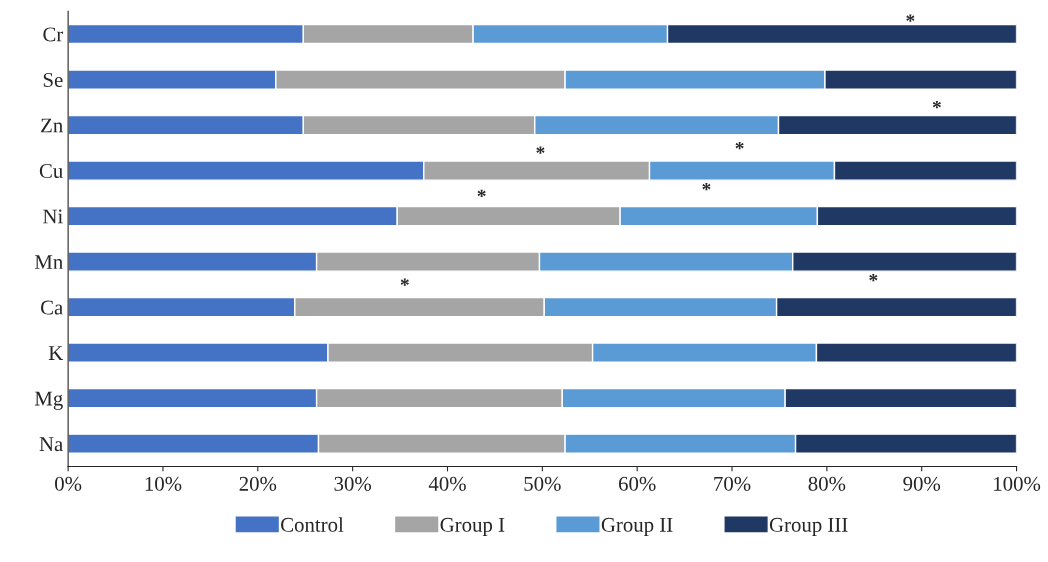 This screenshot has width=1048, height=562. What do you see at coordinates (163, 483) in the screenshot?
I see `x-tick-label: 10%` at bounding box center [163, 483].